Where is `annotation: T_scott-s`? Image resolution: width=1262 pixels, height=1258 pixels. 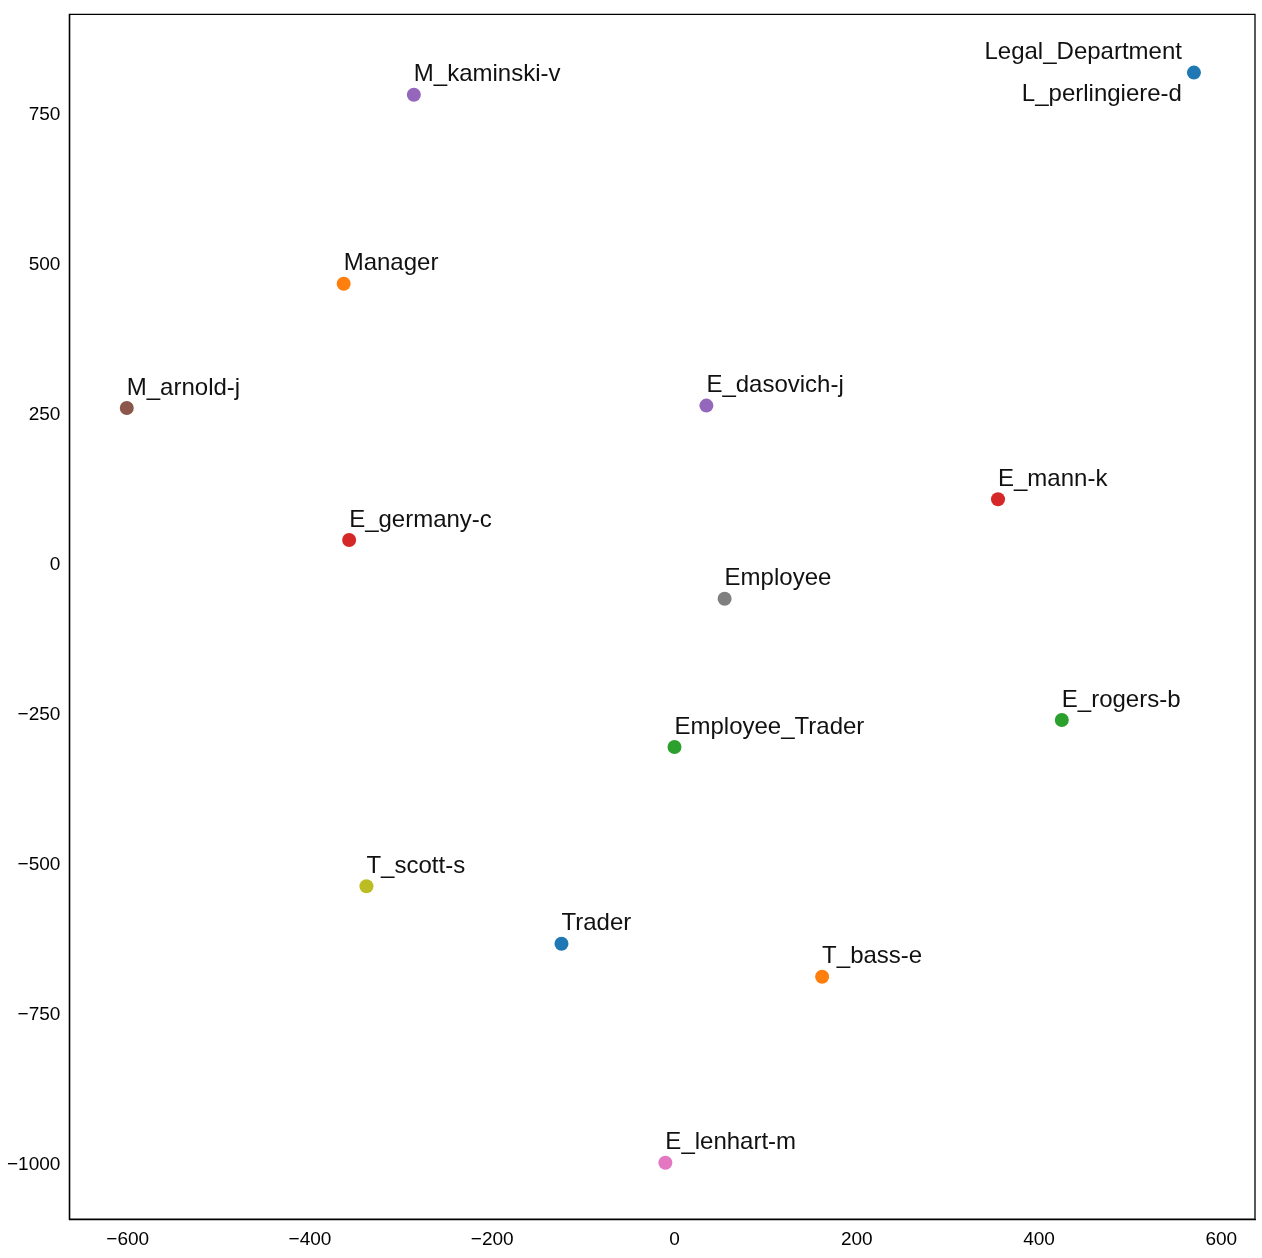
annotation: T_scott-s is located at coordinates (416, 864).